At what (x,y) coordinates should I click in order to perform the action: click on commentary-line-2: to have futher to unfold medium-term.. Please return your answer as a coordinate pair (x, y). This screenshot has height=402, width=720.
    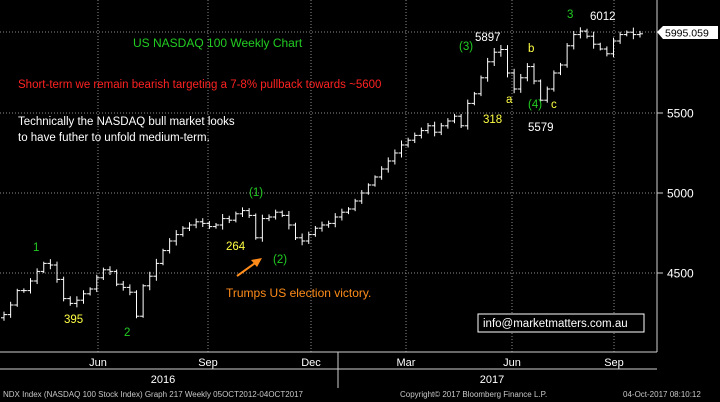
    Looking at the image, I should click on (114, 138).